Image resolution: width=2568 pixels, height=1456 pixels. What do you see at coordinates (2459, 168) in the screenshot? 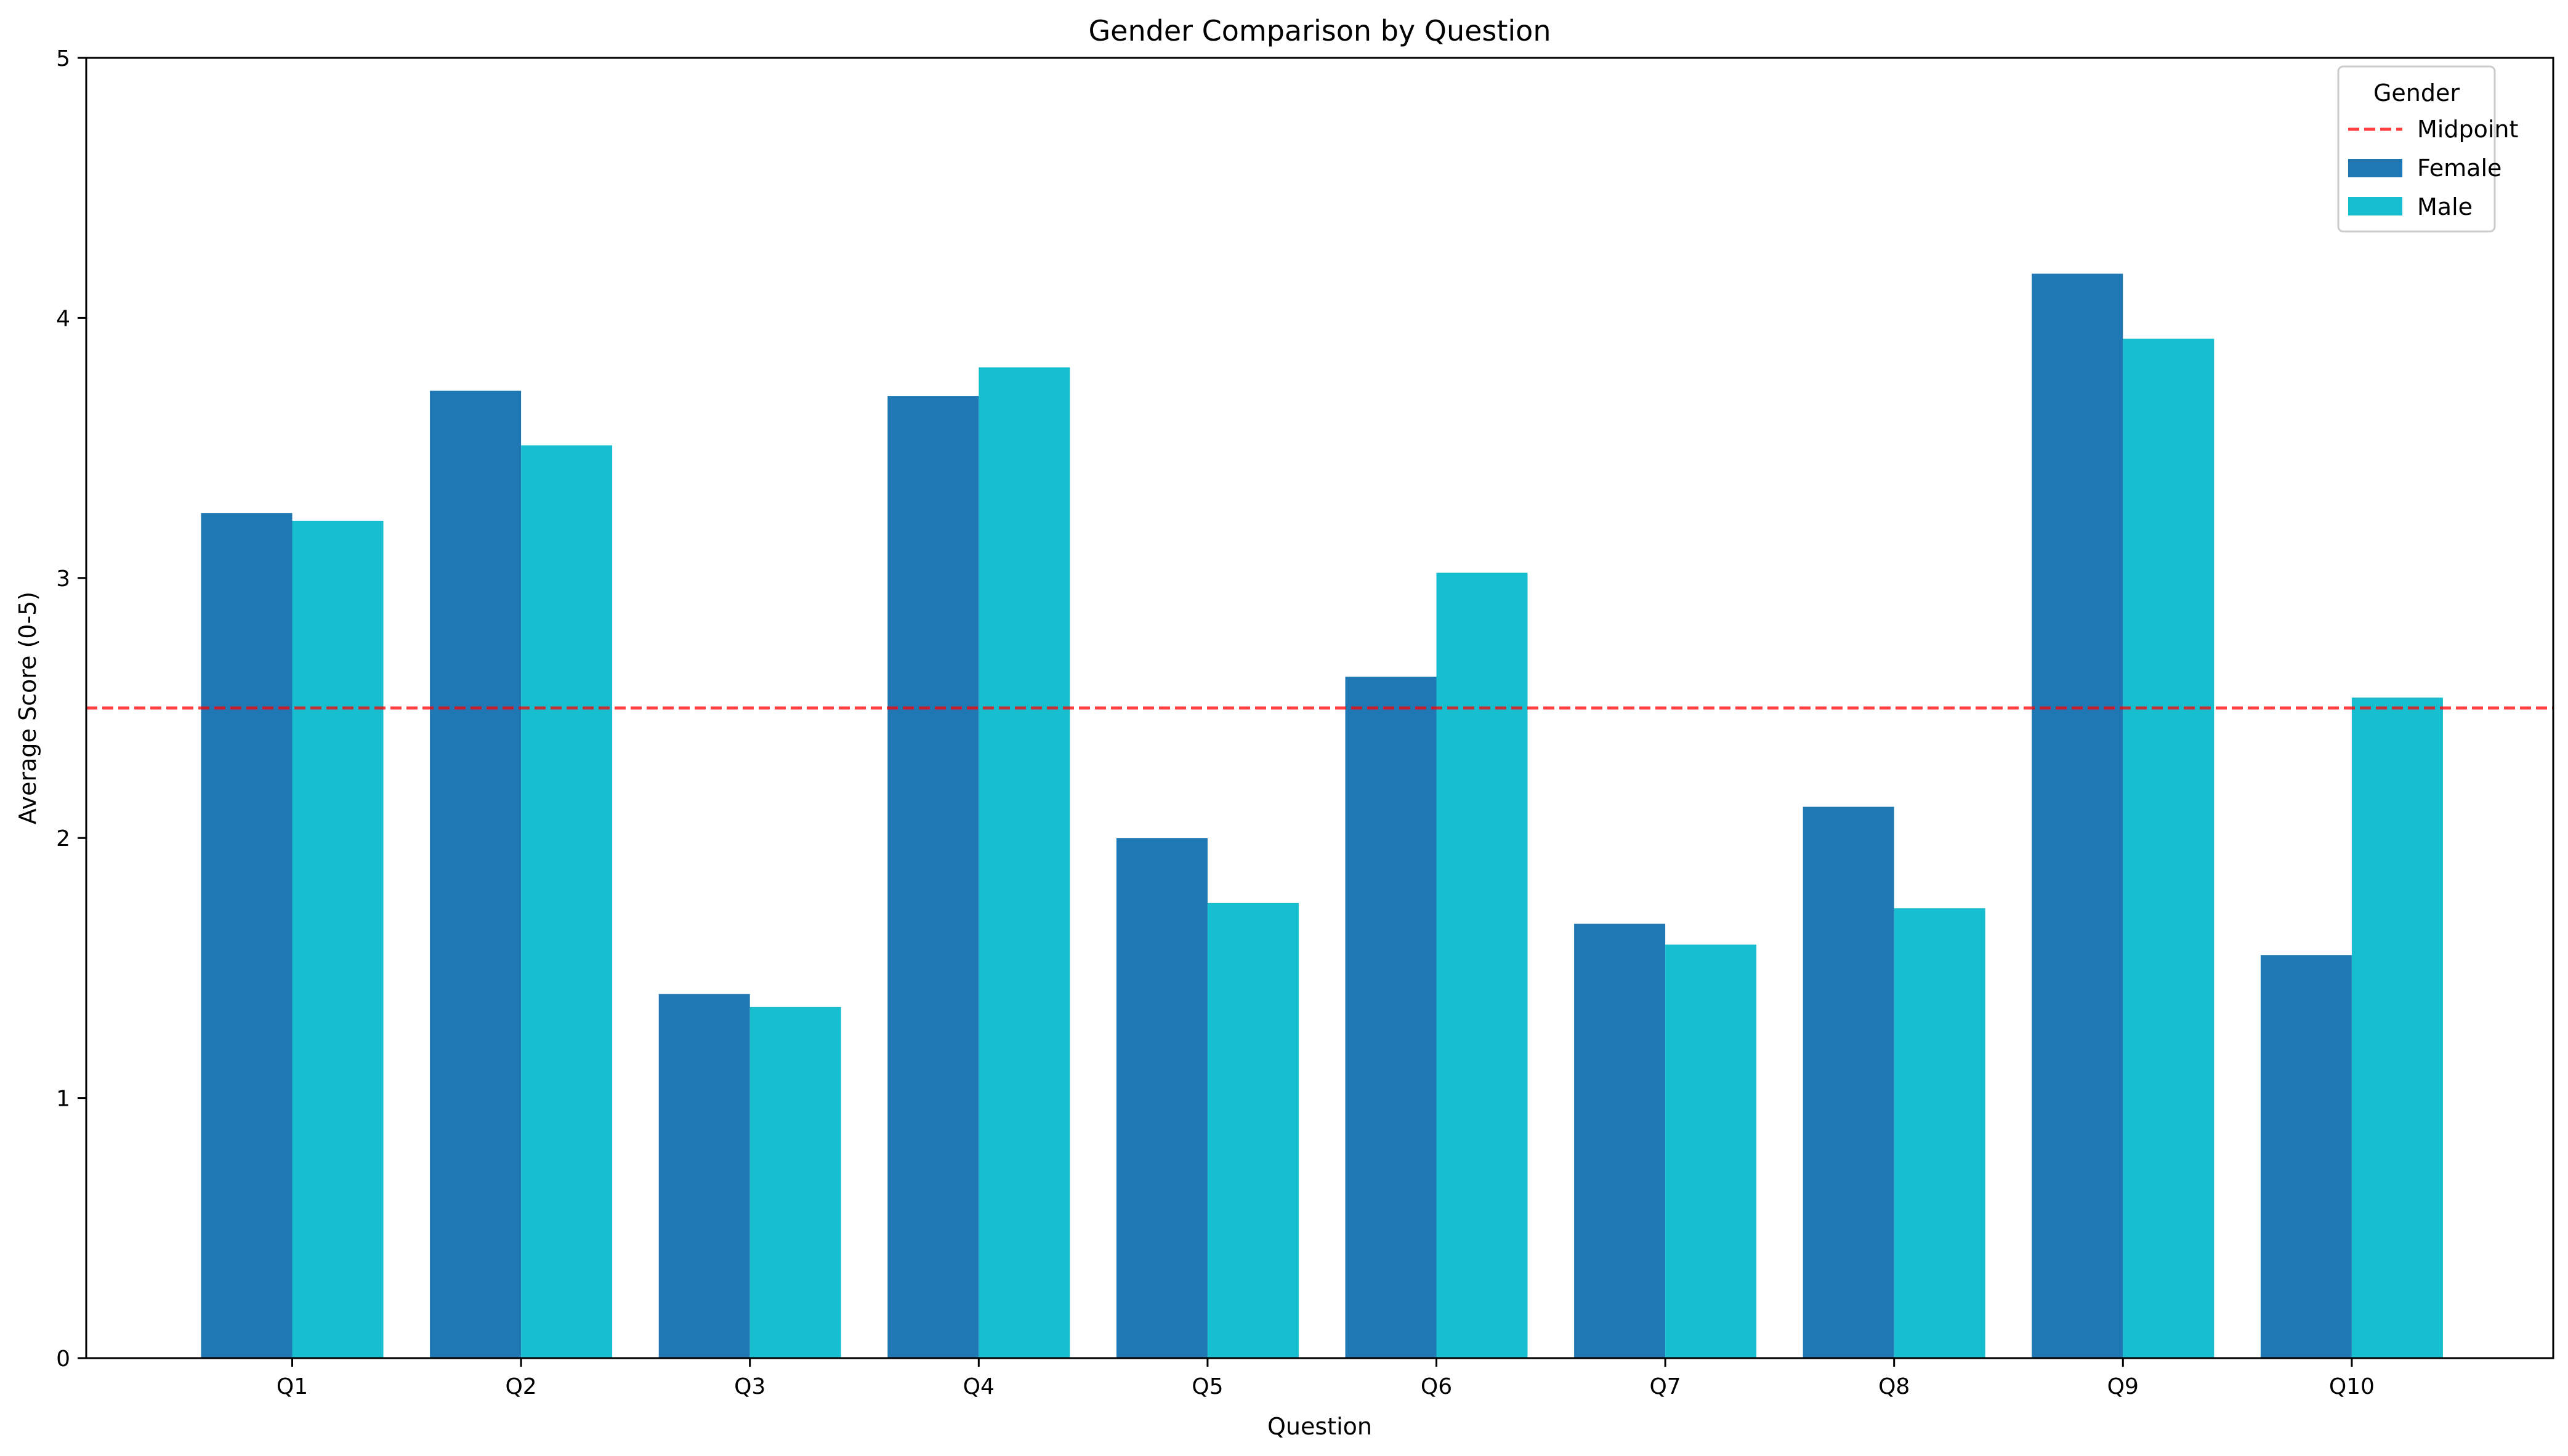
I see `legend-label-female: Female` at bounding box center [2459, 168].